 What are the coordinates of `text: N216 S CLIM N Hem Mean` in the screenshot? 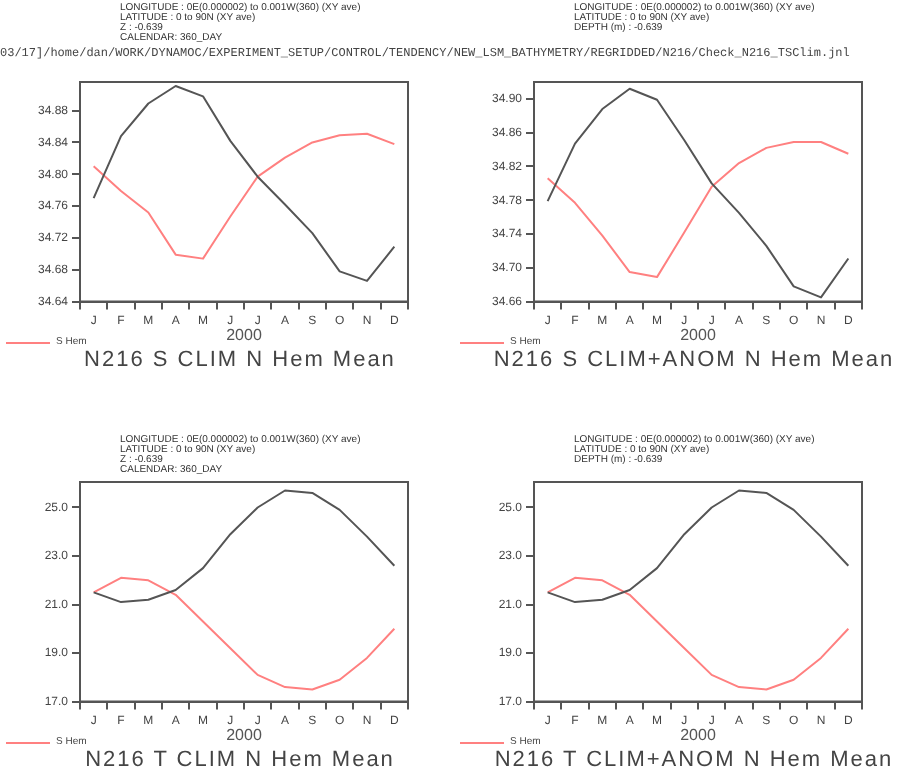 It's located at (240, 360).